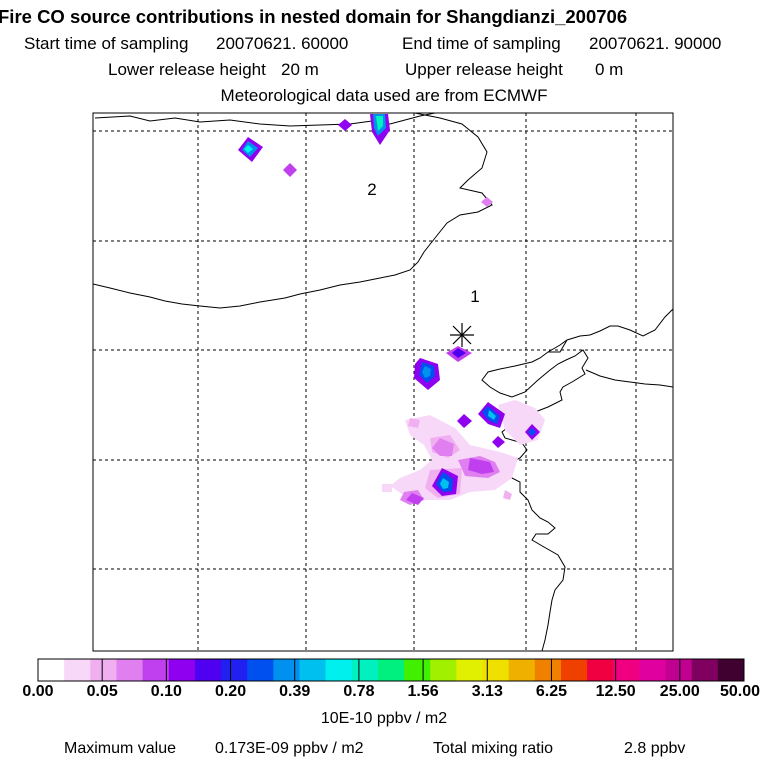  Describe the element at coordinates (359, 691) in the screenshot. I see `color-scale-tick-label: 0.78` at that location.